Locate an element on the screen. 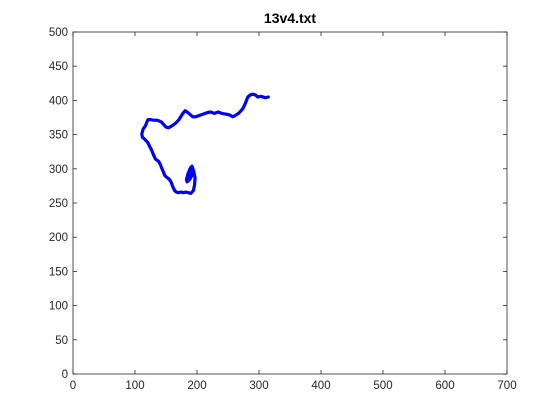 The height and width of the screenshot is (420, 560). y-tick-label: 250 is located at coordinates (58, 204).